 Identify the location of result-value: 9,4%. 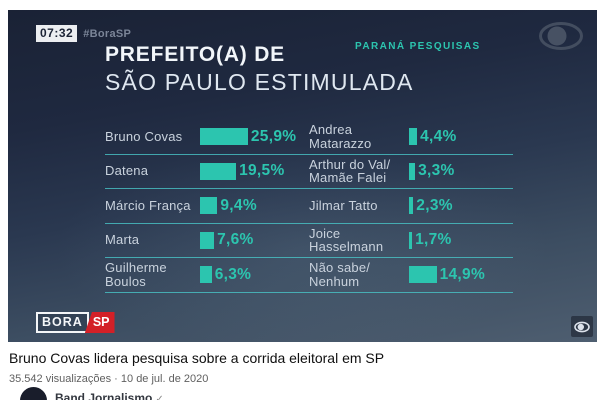
(238, 205).